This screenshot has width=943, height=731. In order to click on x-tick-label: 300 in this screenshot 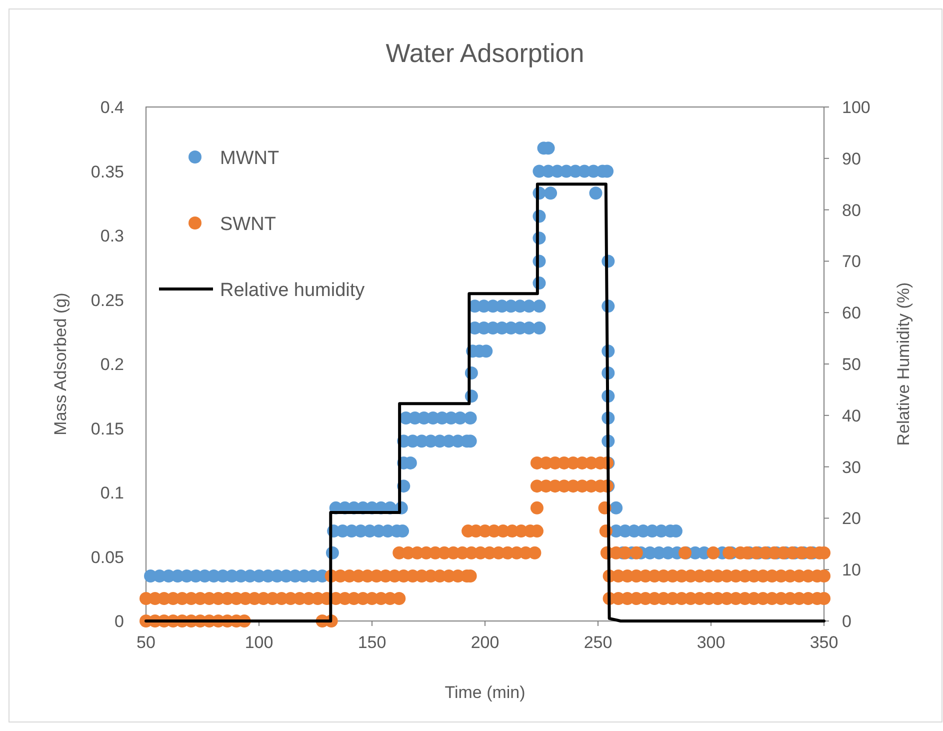, I will do `click(711, 642)`.